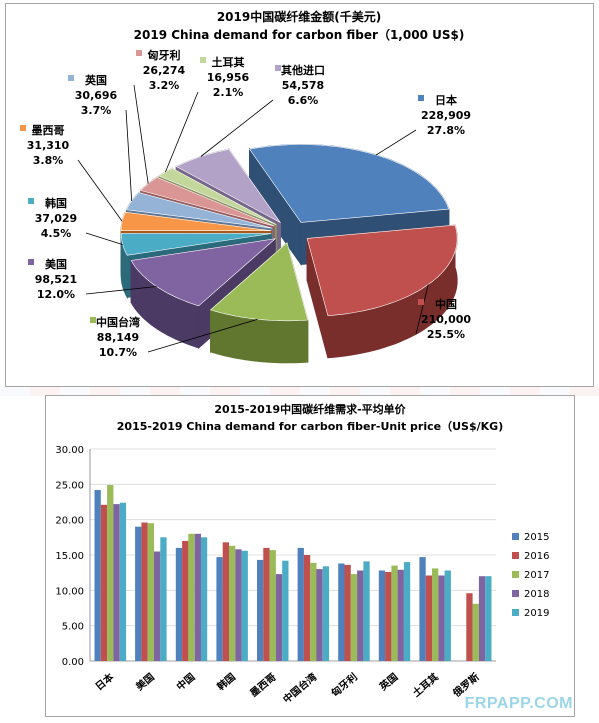  What do you see at coordinates (518, 703) in the screenshot?
I see `watermark-logo: FRPAPP.COM` at bounding box center [518, 703].